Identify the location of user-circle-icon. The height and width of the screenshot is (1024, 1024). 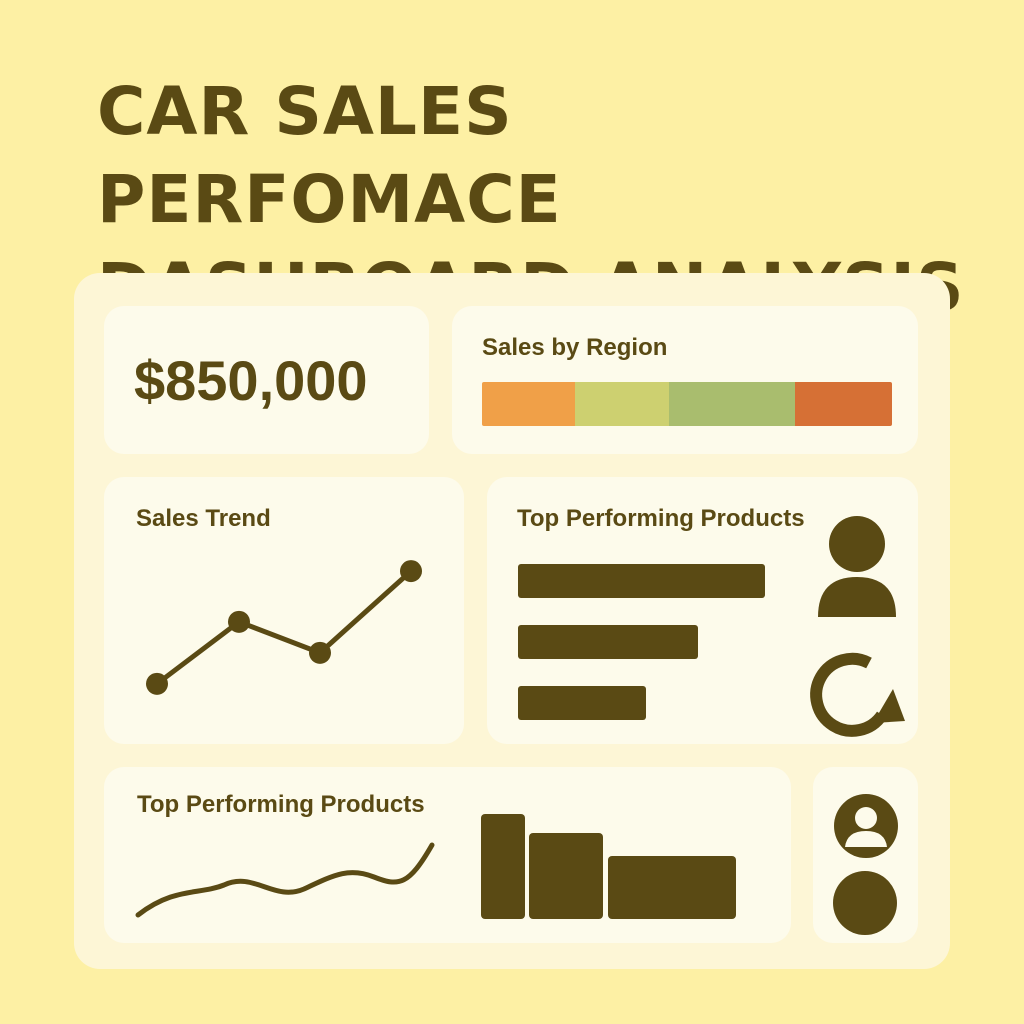
(866, 826).